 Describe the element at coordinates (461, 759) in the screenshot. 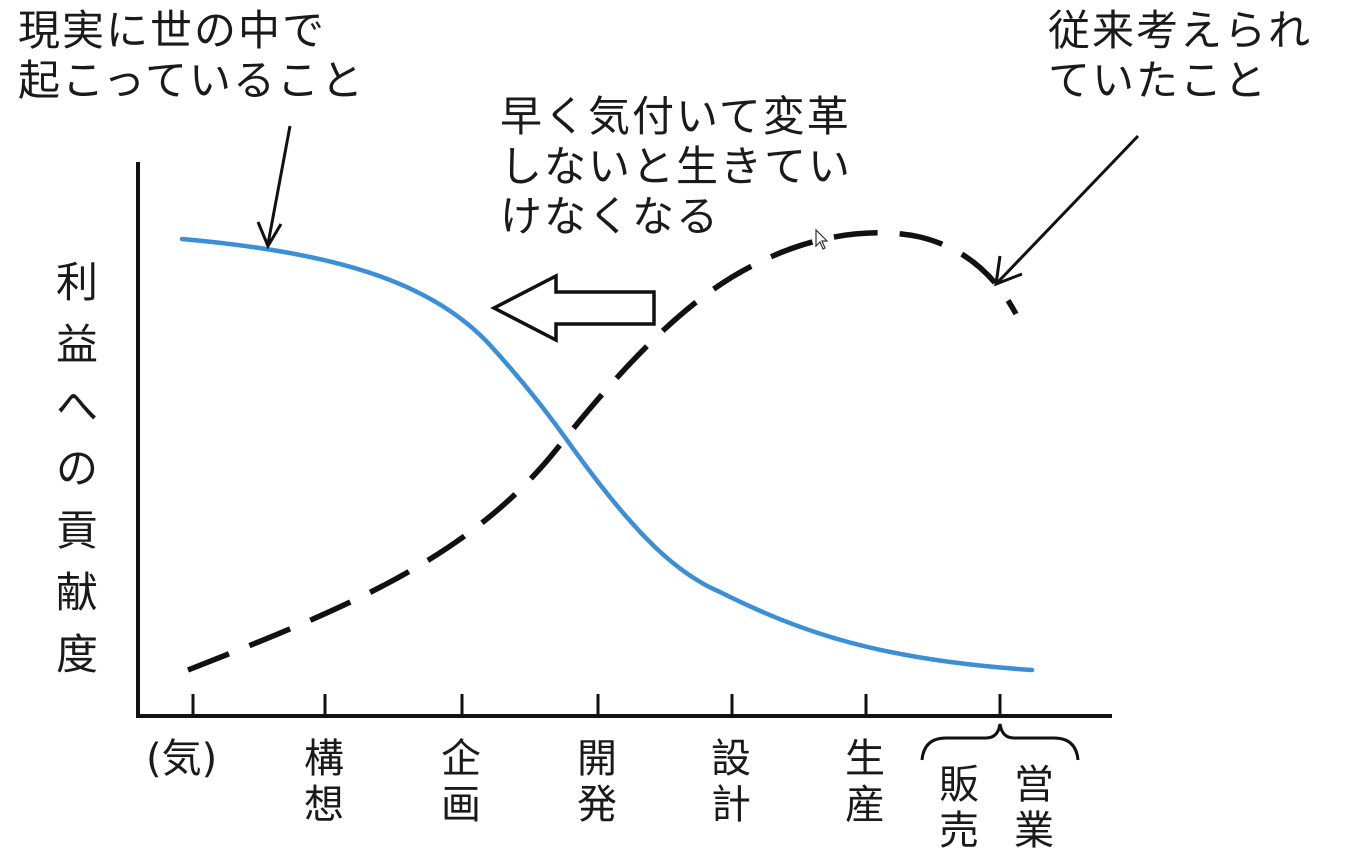

I see `x-category-char: 企` at that location.